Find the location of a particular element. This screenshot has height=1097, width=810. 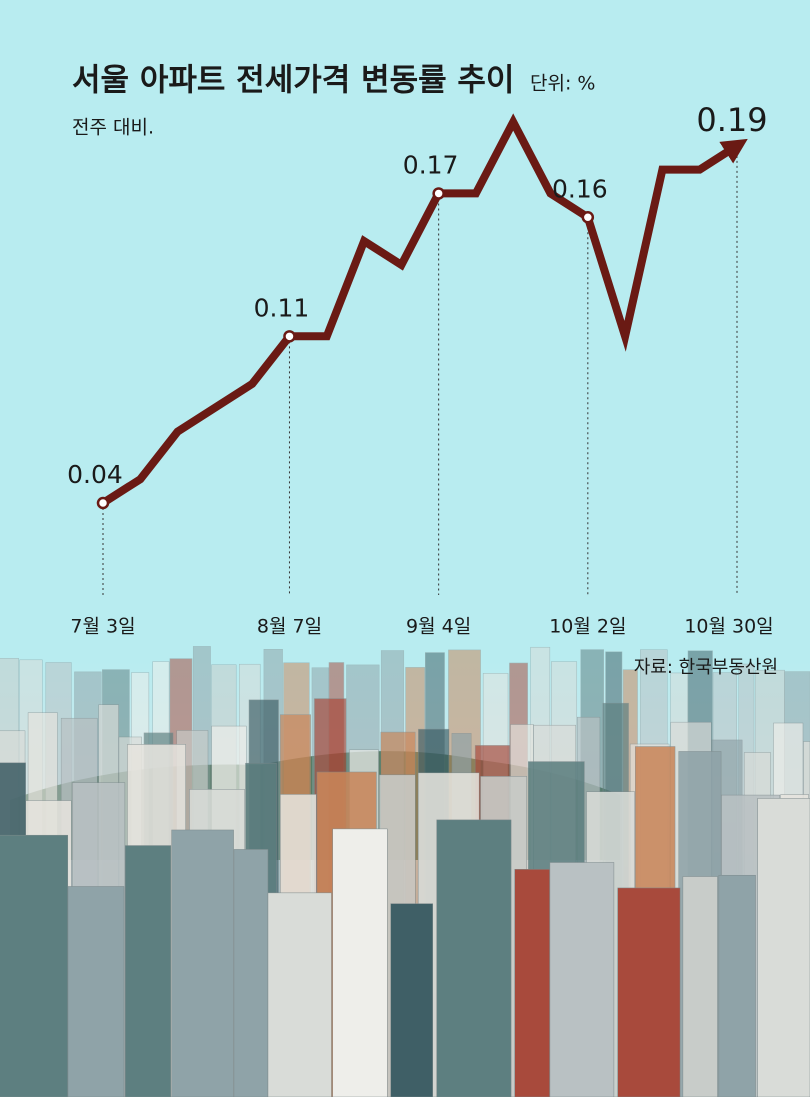

x-tick-label: 7월 3일 is located at coordinates (102, 627).